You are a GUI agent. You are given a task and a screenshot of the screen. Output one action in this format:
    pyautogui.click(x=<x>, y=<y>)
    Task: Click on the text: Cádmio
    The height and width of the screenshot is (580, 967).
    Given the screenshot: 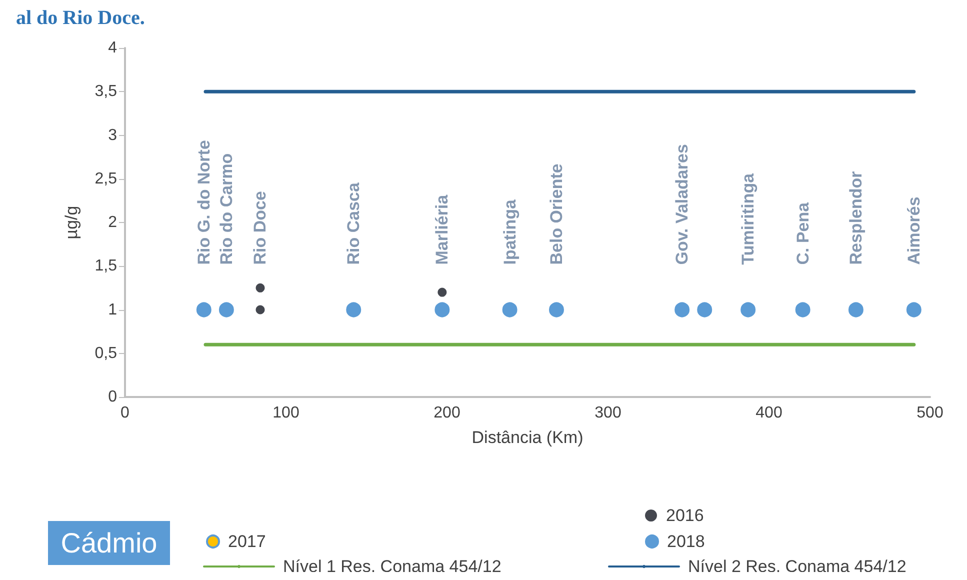 What is the action you would take?
    pyautogui.click(x=109, y=543)
    